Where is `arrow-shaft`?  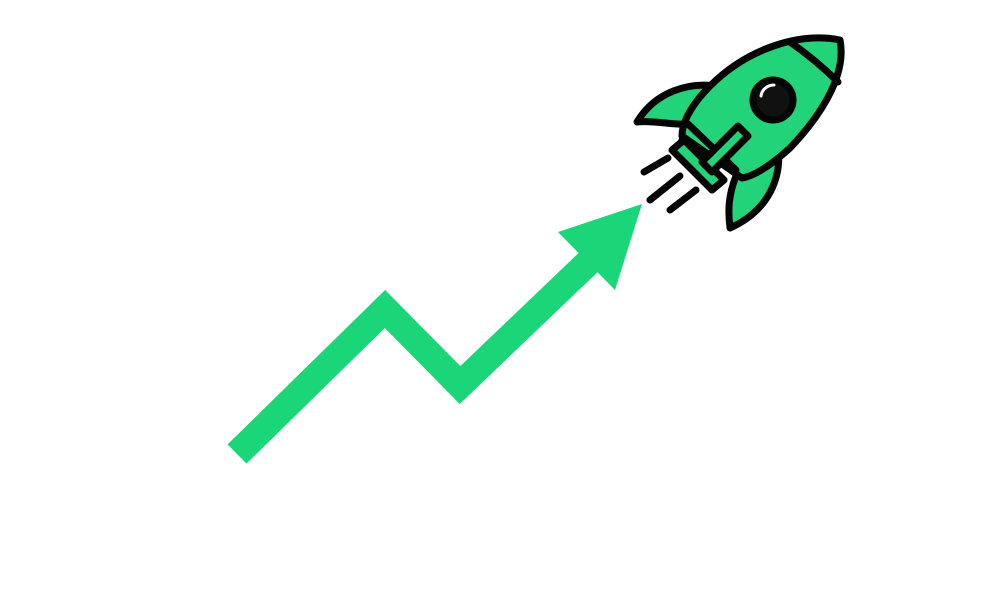
arrow-shaft is located at coordinates (416, 355).